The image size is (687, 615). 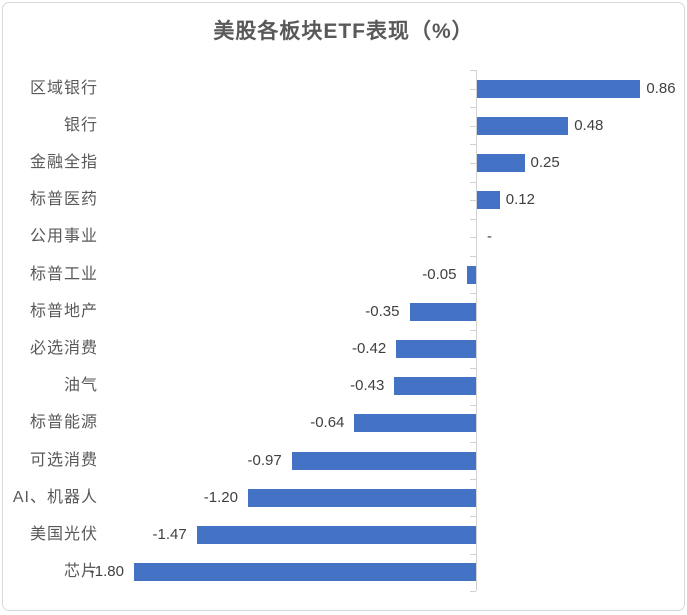 What do you see at coordinates (106, 571) in the screenshot?
I see `value-label: -1.80` at bounding box center [106, 571].